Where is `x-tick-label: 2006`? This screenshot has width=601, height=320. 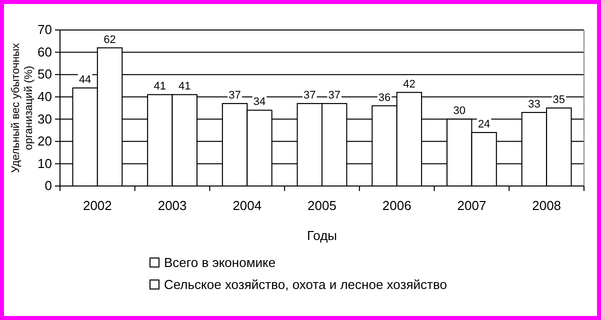
x-tick-label: 2006 is located at coordinates (397, 206).